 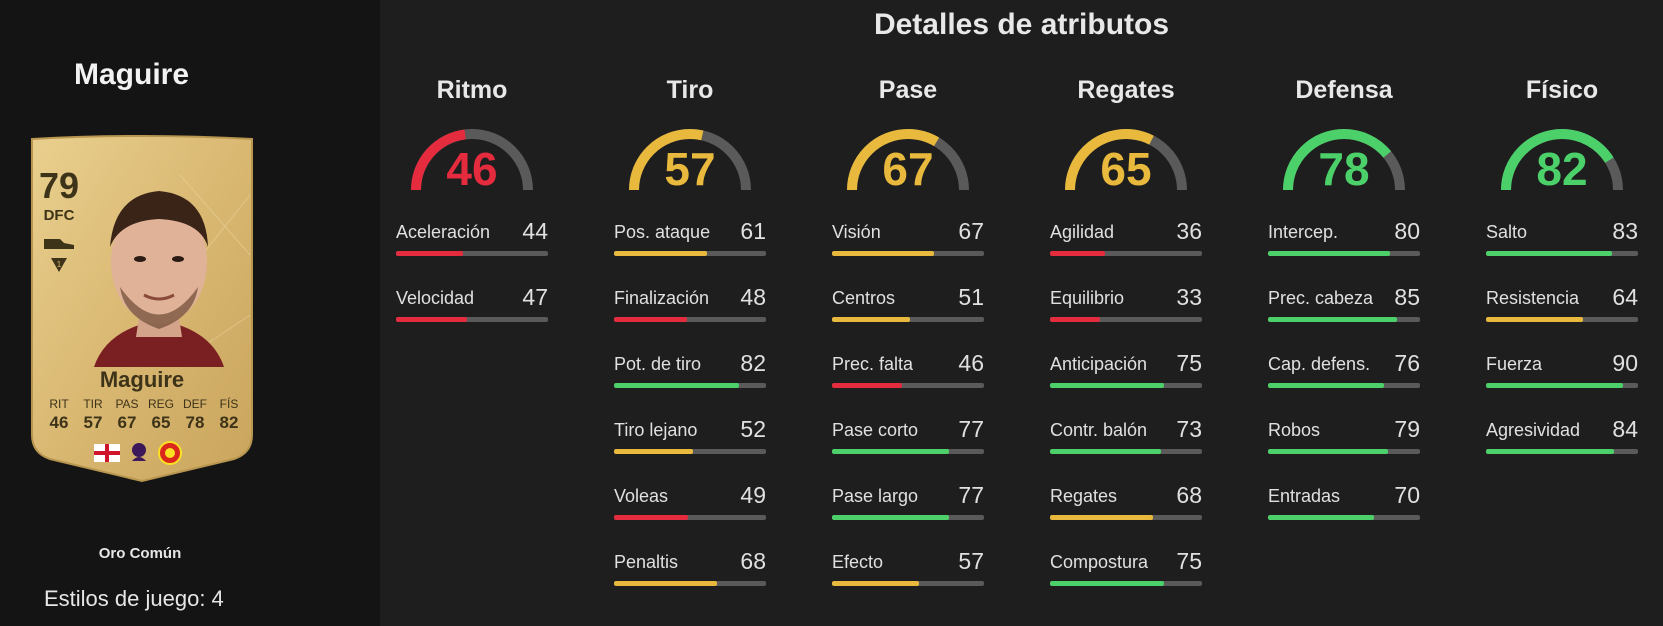 I want to click on stat-row: Fuerza 90, so click(x=1562, y=375).